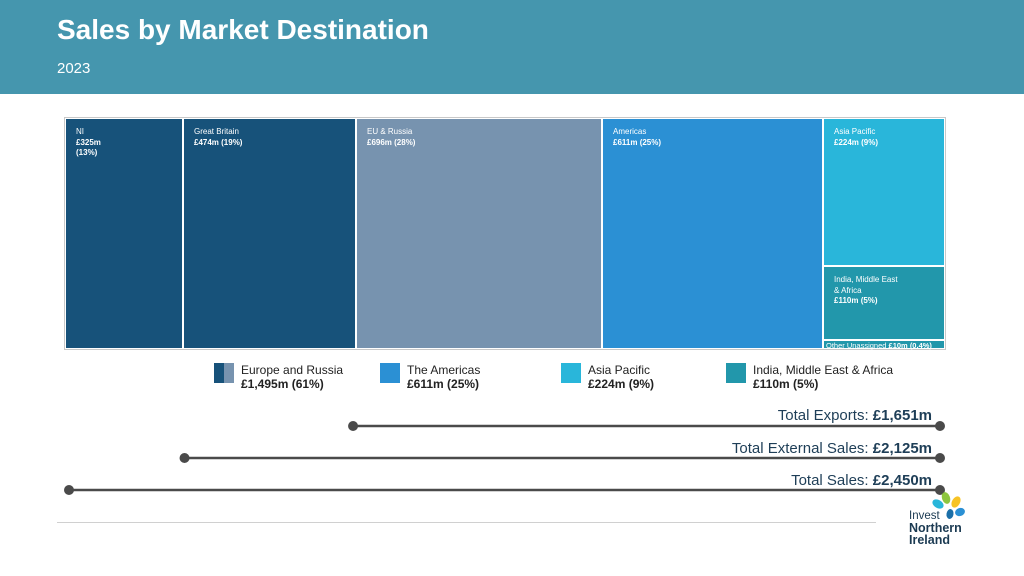  What do you see at coordinates (479, 233) in the screenshot?
I see `treemap-tile-eu-russia: EU & Russia £696m (28%)` at bounding box center [479, 233].